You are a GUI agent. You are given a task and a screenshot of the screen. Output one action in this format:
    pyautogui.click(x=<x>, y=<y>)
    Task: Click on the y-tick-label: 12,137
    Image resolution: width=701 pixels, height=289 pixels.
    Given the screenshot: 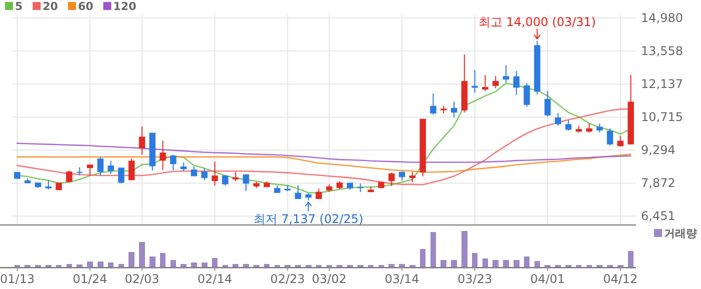 What is the action you would take?
    pyautogui.click(x=662, y=84)
    